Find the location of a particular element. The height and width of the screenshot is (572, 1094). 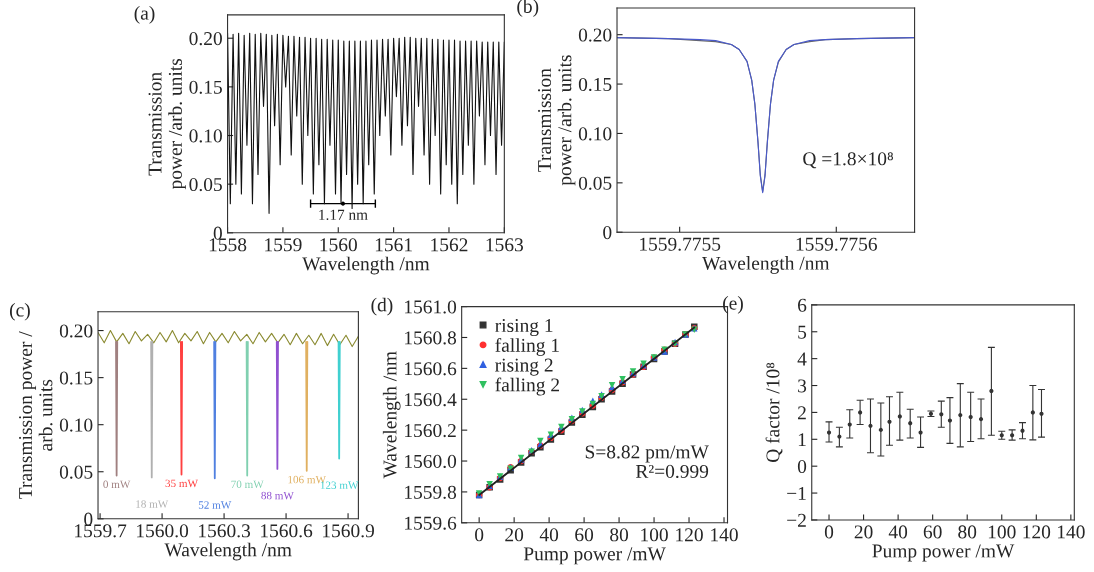

series-label: 0 mW is located at coordinates (117, 484).